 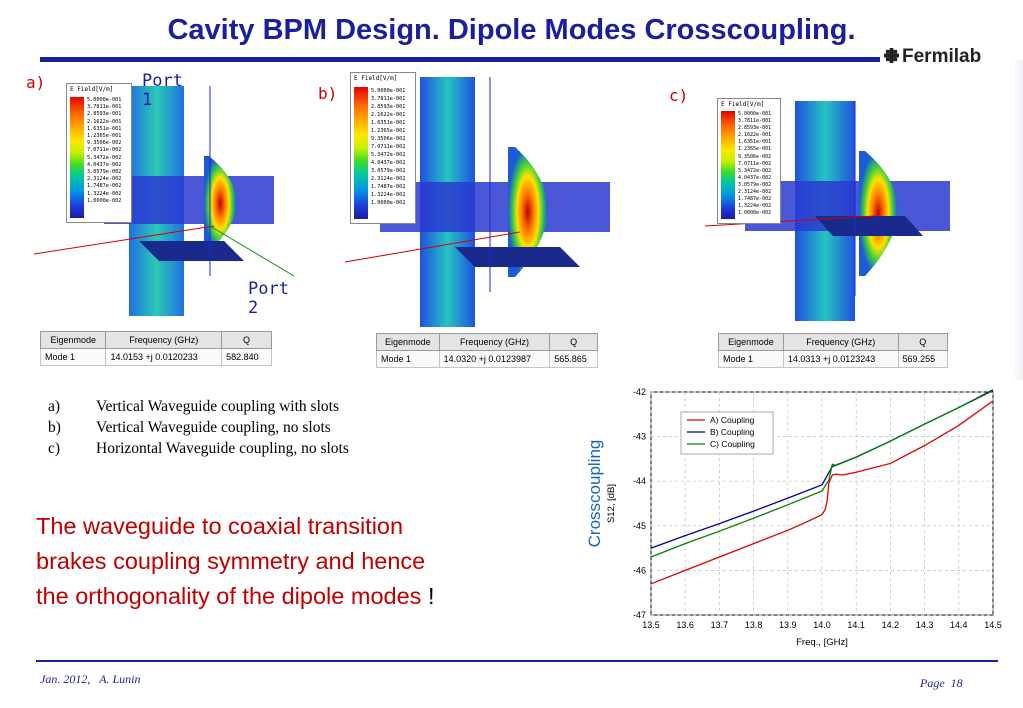 I want to click on list-item-text: Vertical Waveguide coupling, no slots, so click(x=213, y=427).